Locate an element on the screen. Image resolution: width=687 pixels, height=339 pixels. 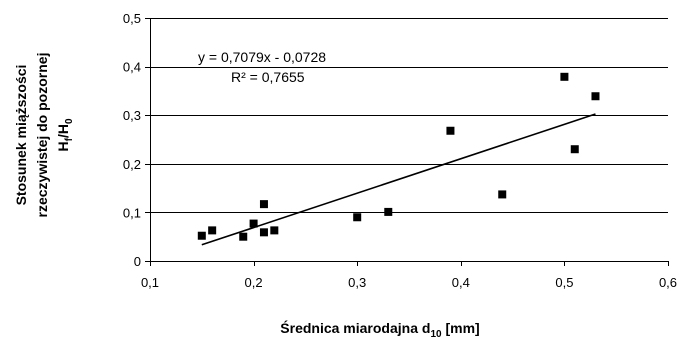
y-tick-label: 0,4 is located at coordinates (132, 67).